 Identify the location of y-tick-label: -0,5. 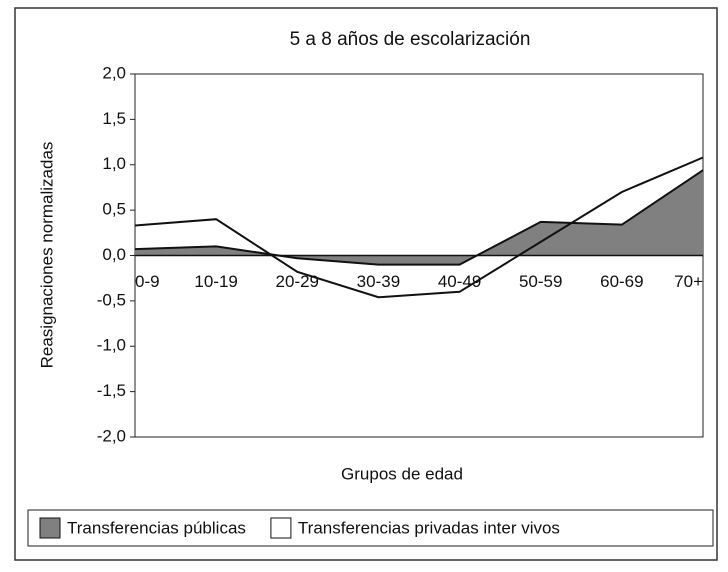
(111, 299).